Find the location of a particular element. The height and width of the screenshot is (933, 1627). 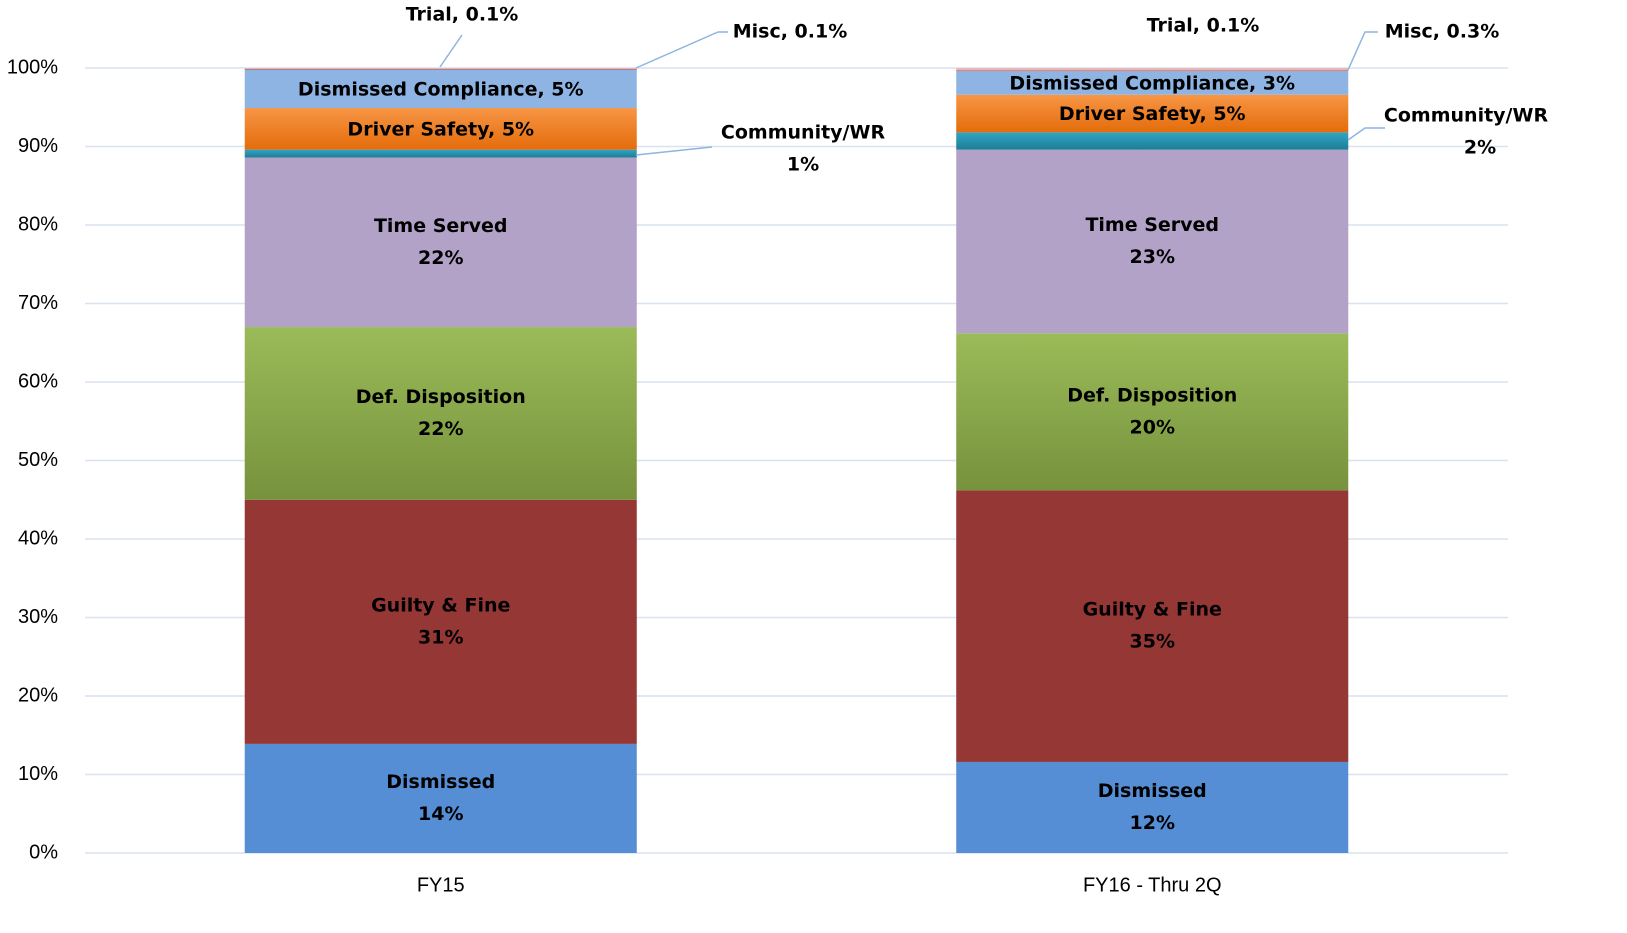

data-label: Dismissed Compliance, 3% is located at coordinates (1152, 83).